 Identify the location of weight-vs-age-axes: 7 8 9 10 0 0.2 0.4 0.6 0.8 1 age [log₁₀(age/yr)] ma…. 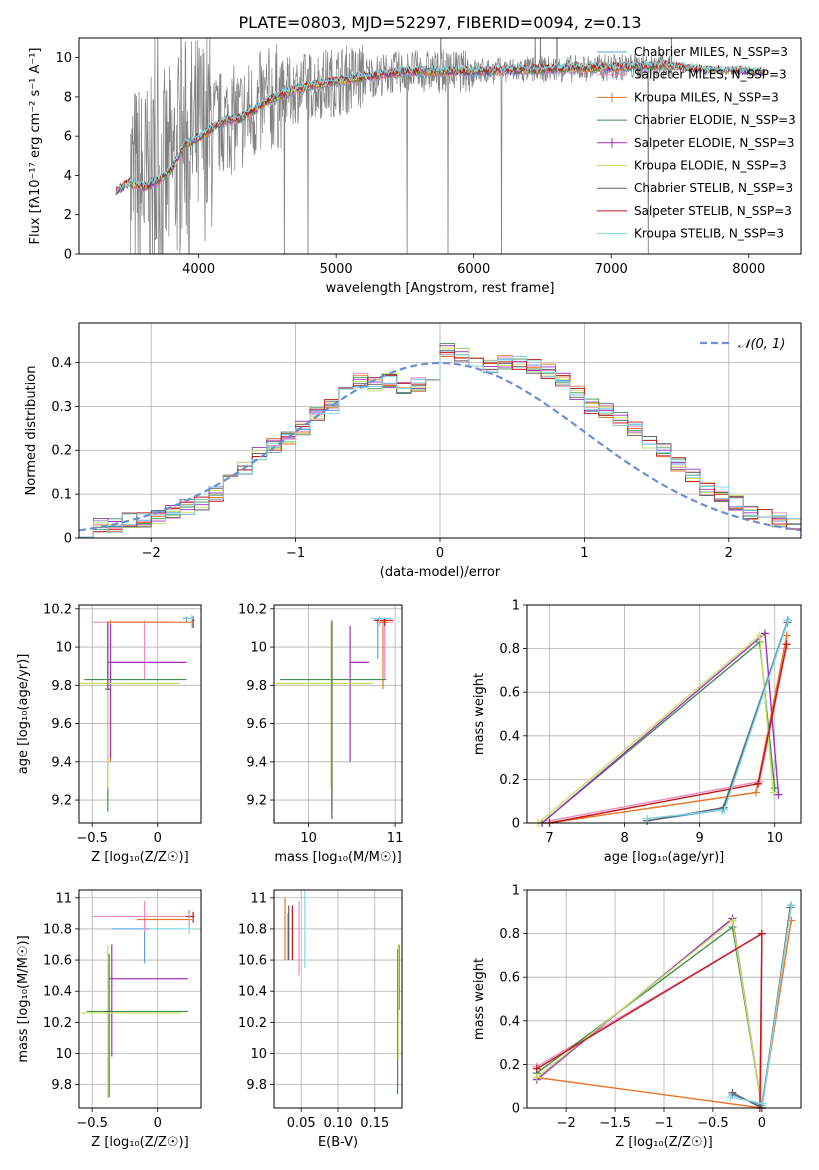
(637, 732).